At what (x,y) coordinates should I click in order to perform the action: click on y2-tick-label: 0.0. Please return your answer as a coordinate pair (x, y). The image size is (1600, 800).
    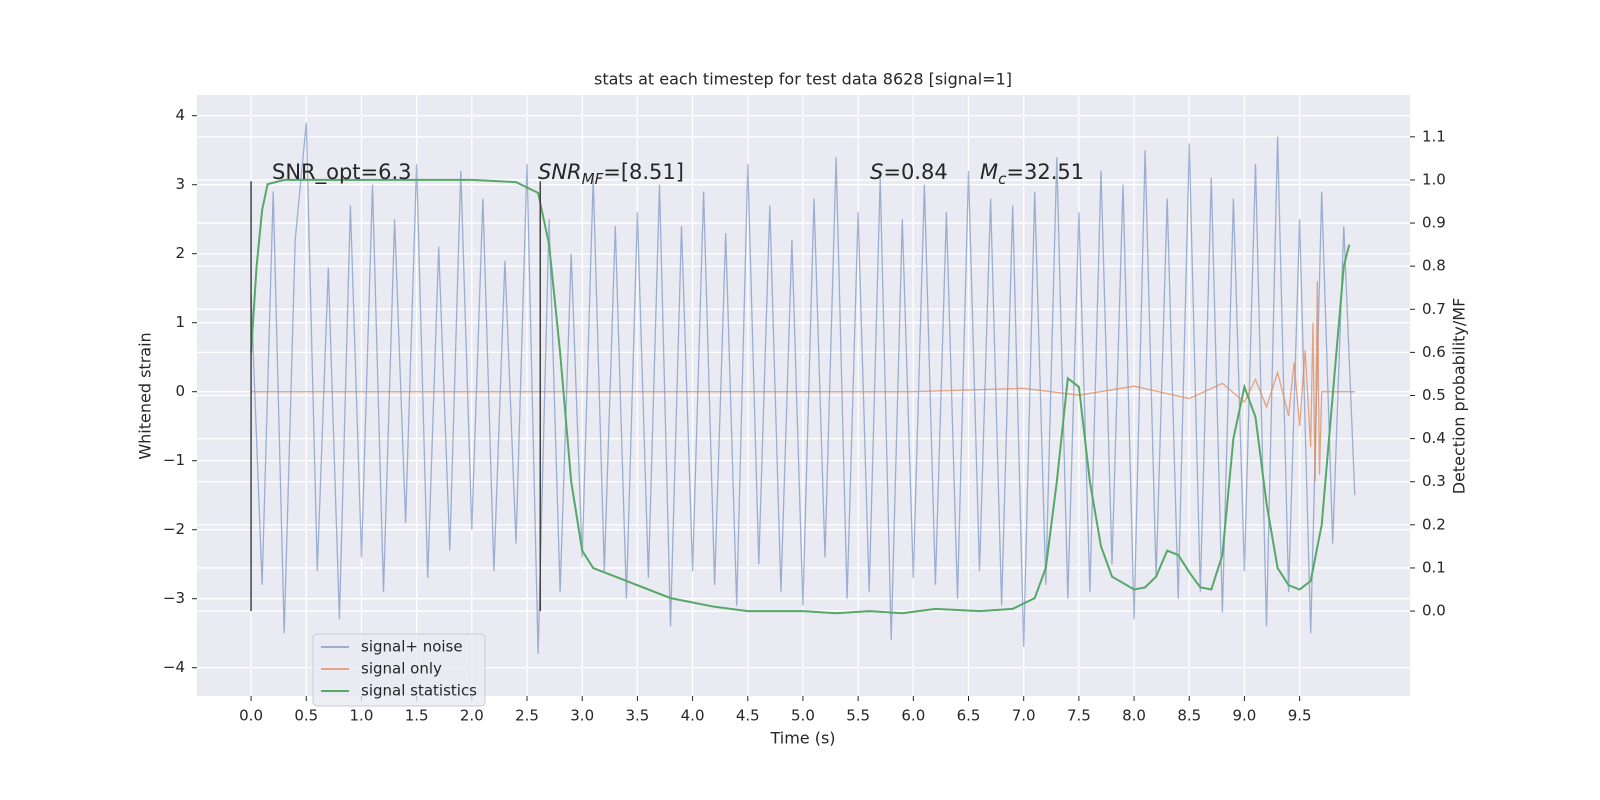
    Looking at the image, I should click on (1434, 611).